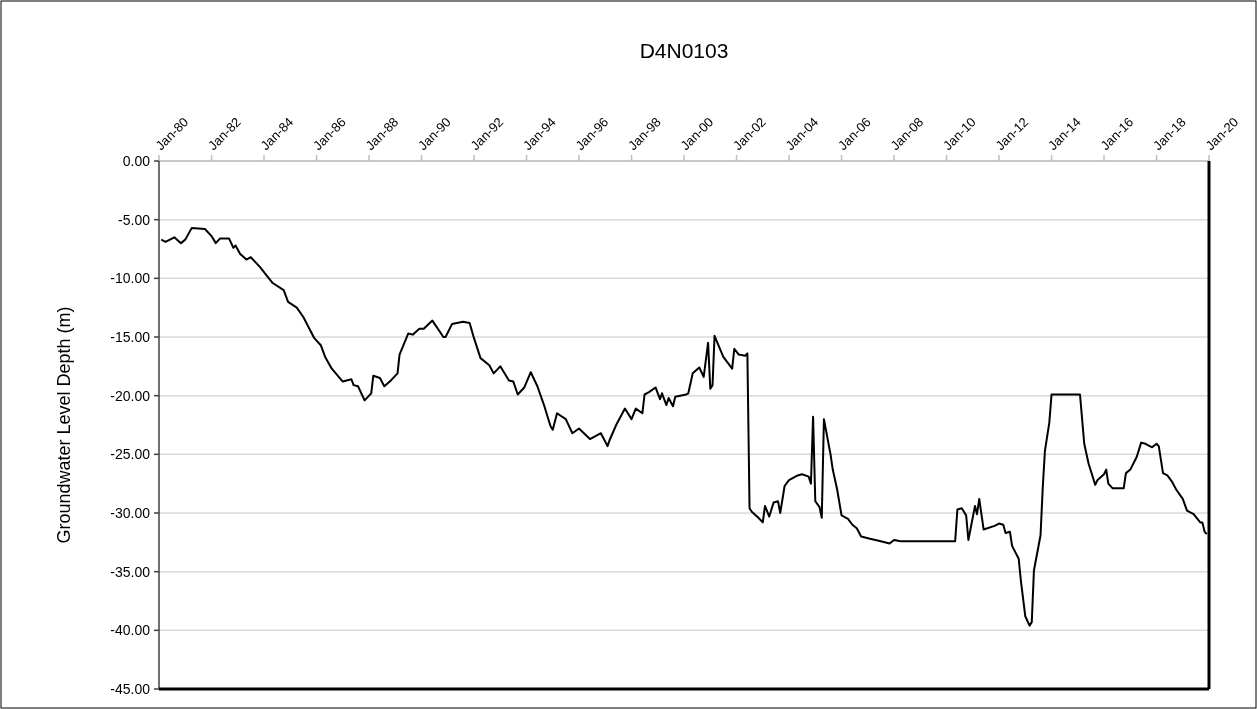 The image size is (1257, 709). Describe the element at coordinates (64, 425) in the screenshot. I see `y-axis-title: Groundwater Level Depth (m)` at that location.